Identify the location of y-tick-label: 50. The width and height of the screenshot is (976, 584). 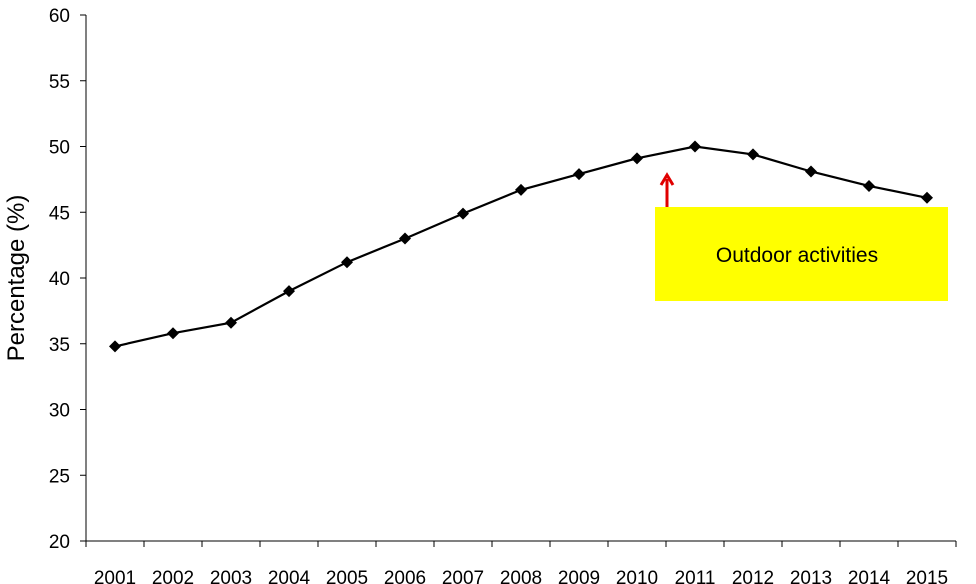
(59, 148).